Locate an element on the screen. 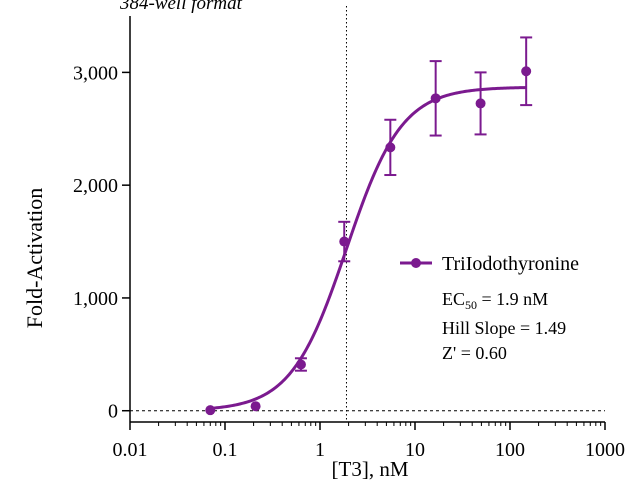 The image size is (634, 495). legend: TriIodothyronine is located at coordinates (489, 264).